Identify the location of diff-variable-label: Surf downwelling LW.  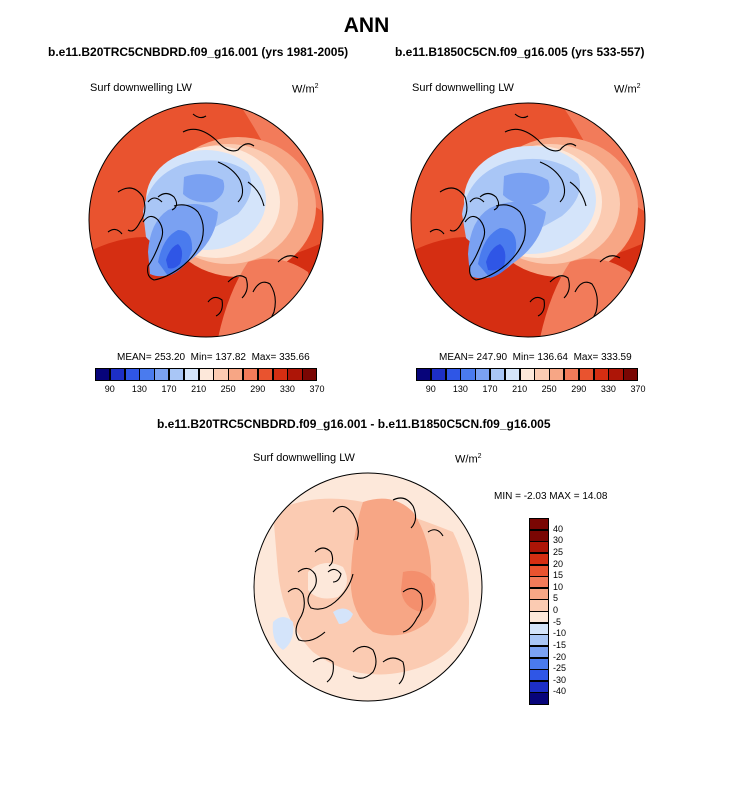
(304, 458).